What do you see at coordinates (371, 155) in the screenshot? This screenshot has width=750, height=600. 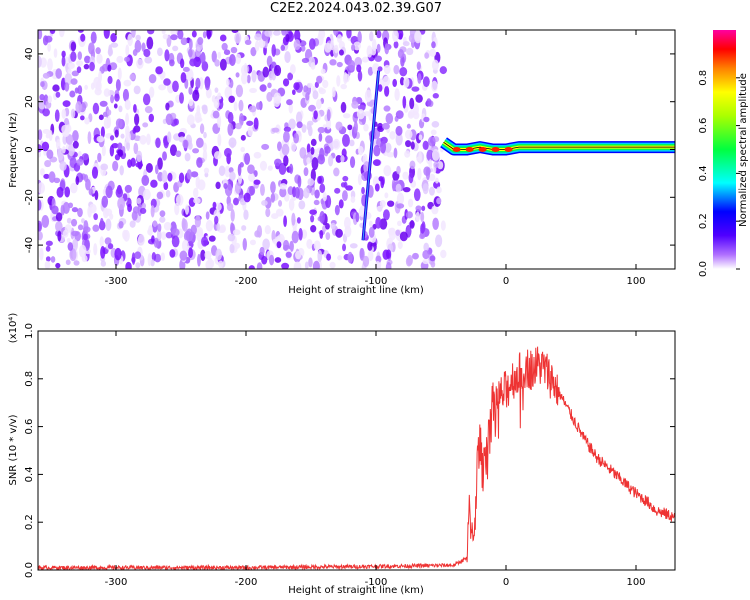 I see `spectrogram-streak` at bounding box center [371, 155].